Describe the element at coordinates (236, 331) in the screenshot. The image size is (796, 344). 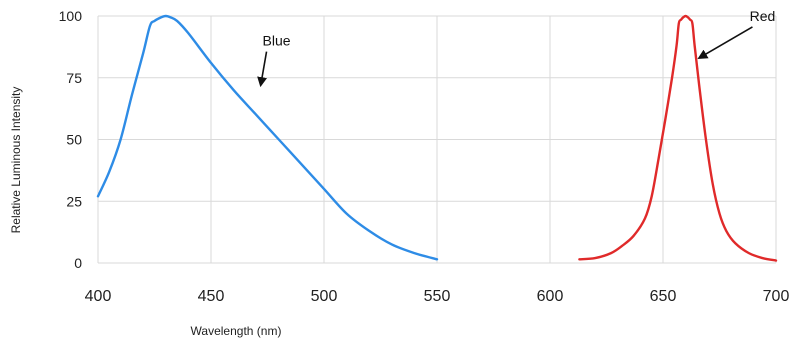
I see `x-axis-title: Wavelength (nm)` at that location.